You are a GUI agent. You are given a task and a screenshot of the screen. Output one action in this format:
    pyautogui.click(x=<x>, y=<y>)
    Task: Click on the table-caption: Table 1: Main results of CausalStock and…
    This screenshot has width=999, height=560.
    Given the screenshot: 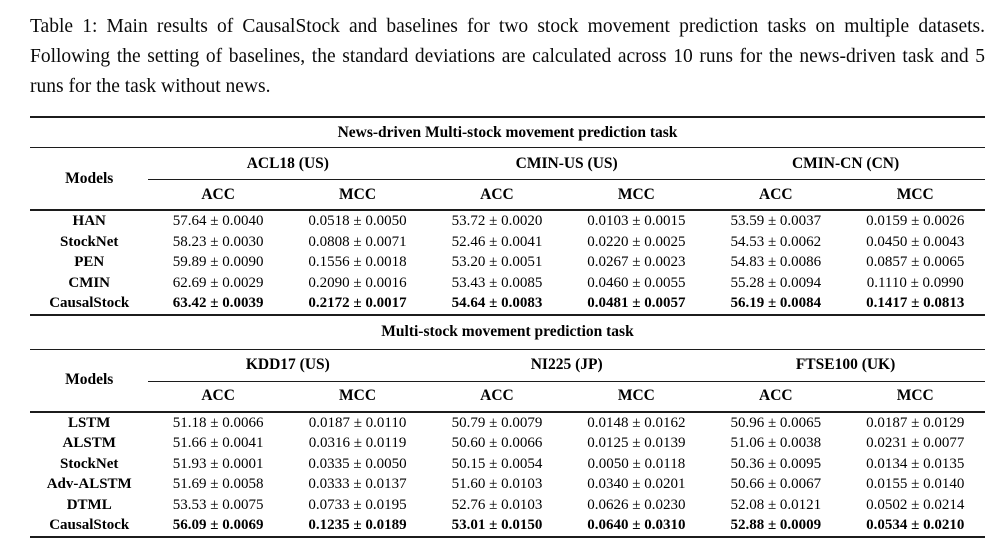 What is the action you would take?
    pyautogui.click(x=507, y=56)
    